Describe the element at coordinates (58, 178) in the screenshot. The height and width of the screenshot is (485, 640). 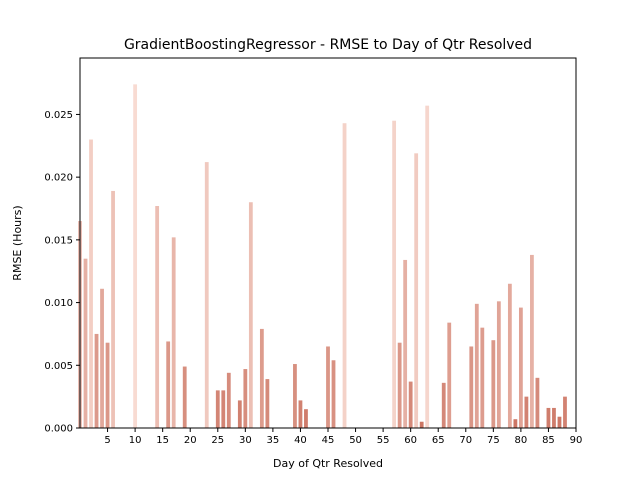
I see `y-tick-label: 0.020` at that location.